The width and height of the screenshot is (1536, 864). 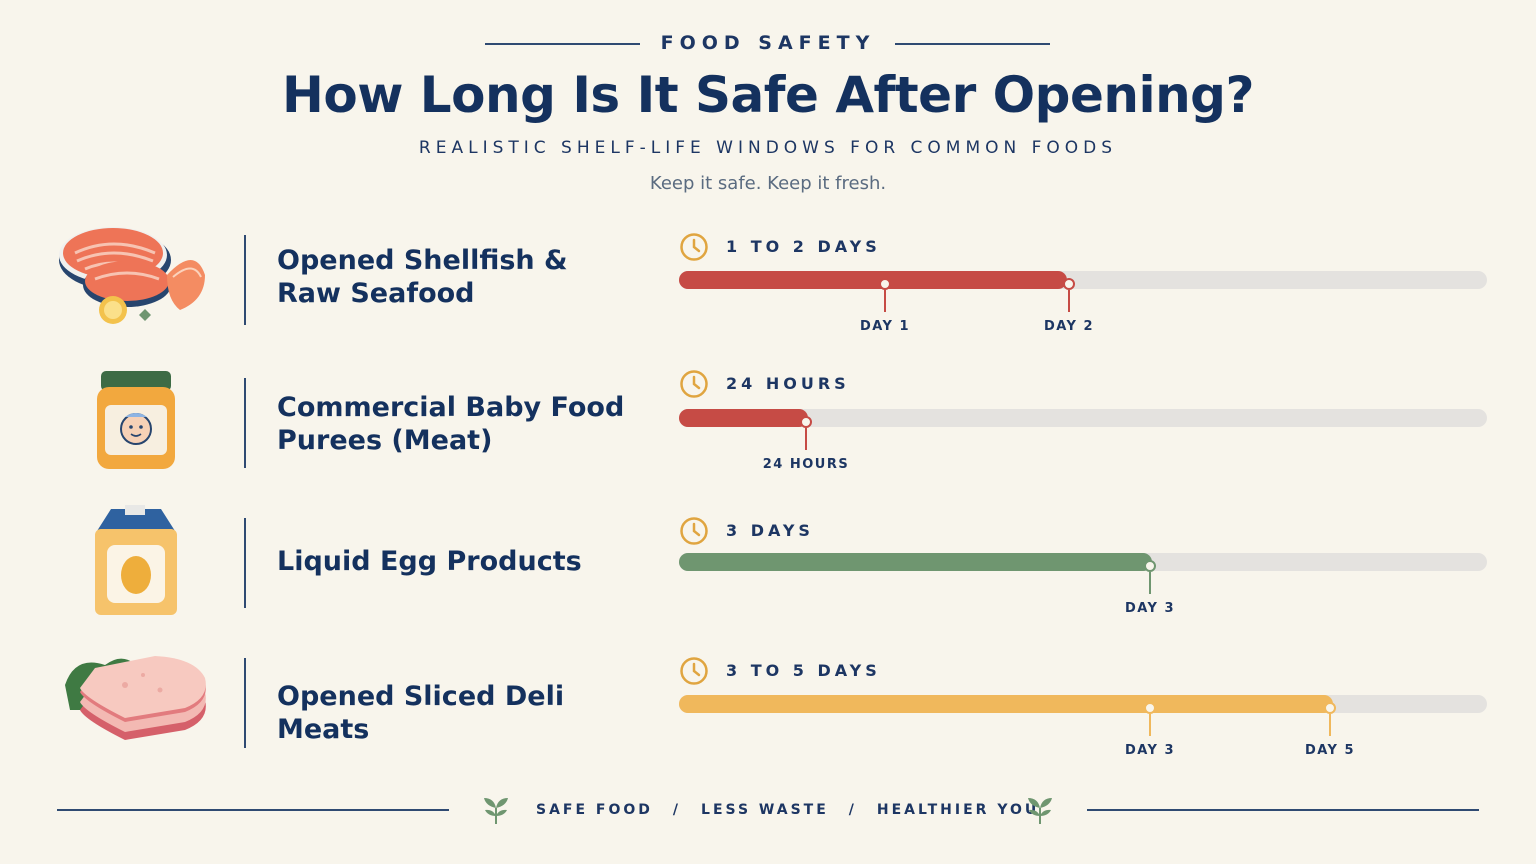 What do you see at coordinates (421, 713) in the screenshot?
I see `food-name-line1: Opened Sliced Deli Meats` at bounding box center [421, 713].